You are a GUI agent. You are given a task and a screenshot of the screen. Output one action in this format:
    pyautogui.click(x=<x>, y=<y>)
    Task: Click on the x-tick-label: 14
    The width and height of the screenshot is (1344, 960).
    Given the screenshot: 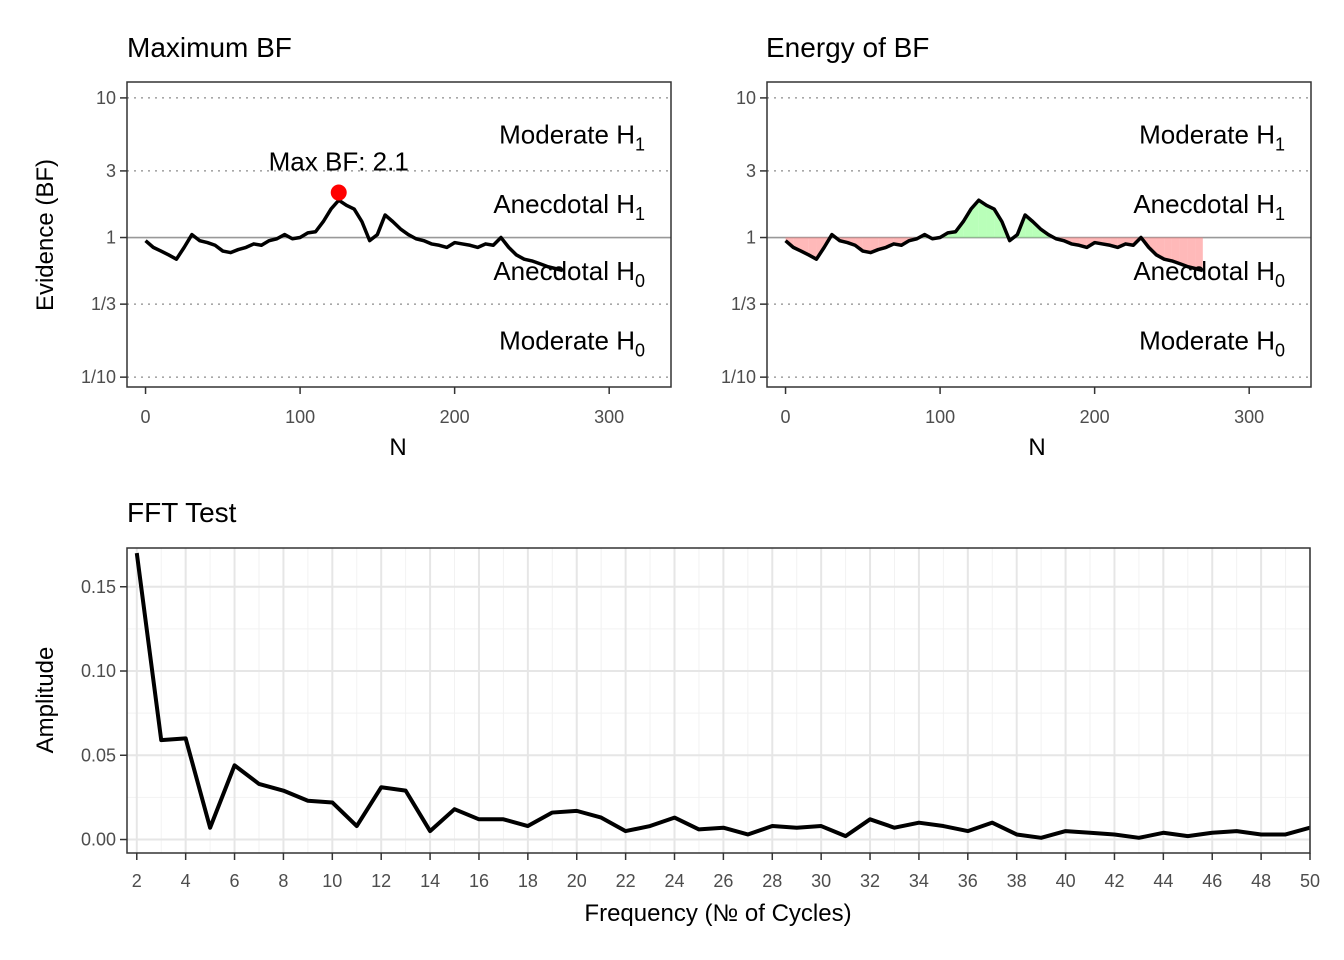 What is the action you would take?
    pyautogui.click(x=430, y=881)
    